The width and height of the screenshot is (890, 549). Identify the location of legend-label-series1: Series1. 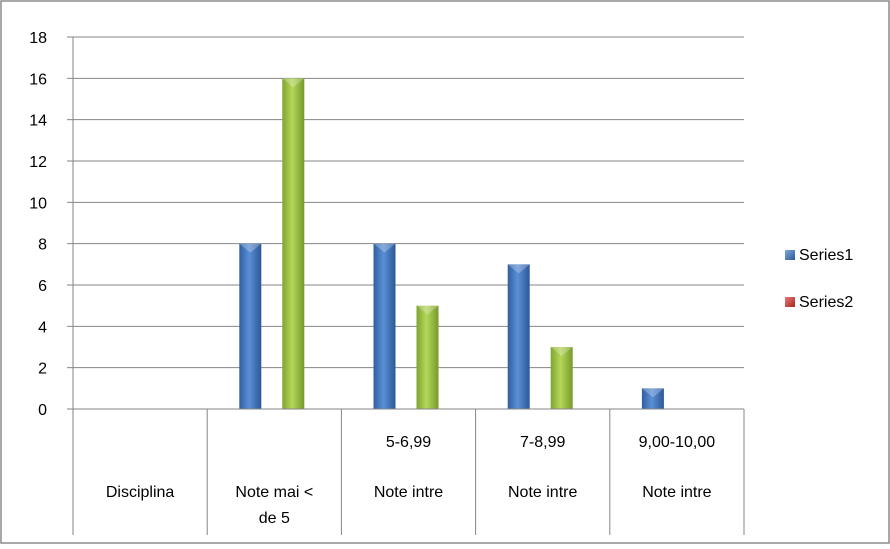
(826, 255).